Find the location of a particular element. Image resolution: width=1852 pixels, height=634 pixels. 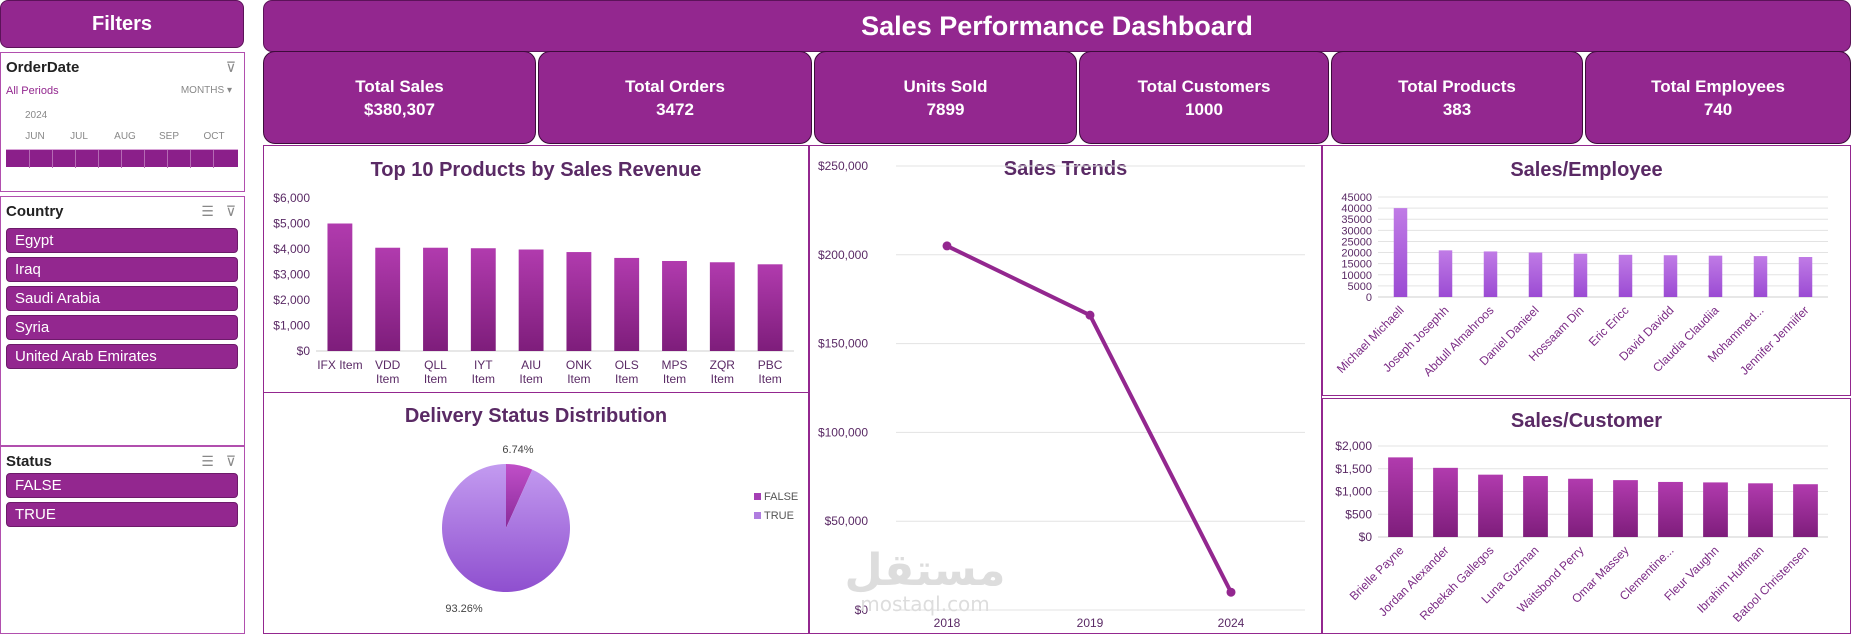

pie-slice is located at coordinates (519, 496).